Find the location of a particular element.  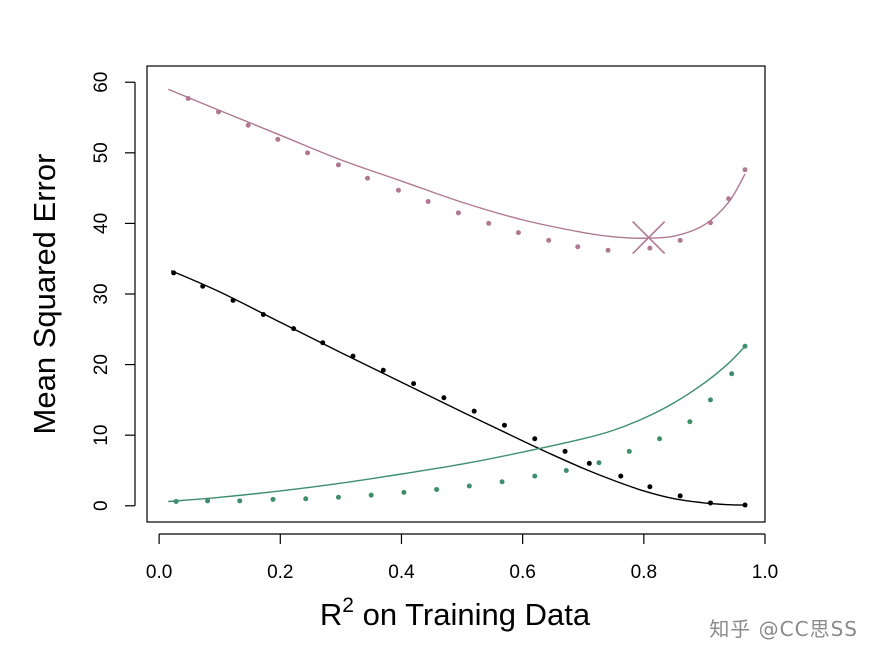

y-axis: 0 10 20 30 40 50 60 is located at coordinates (113, 291).